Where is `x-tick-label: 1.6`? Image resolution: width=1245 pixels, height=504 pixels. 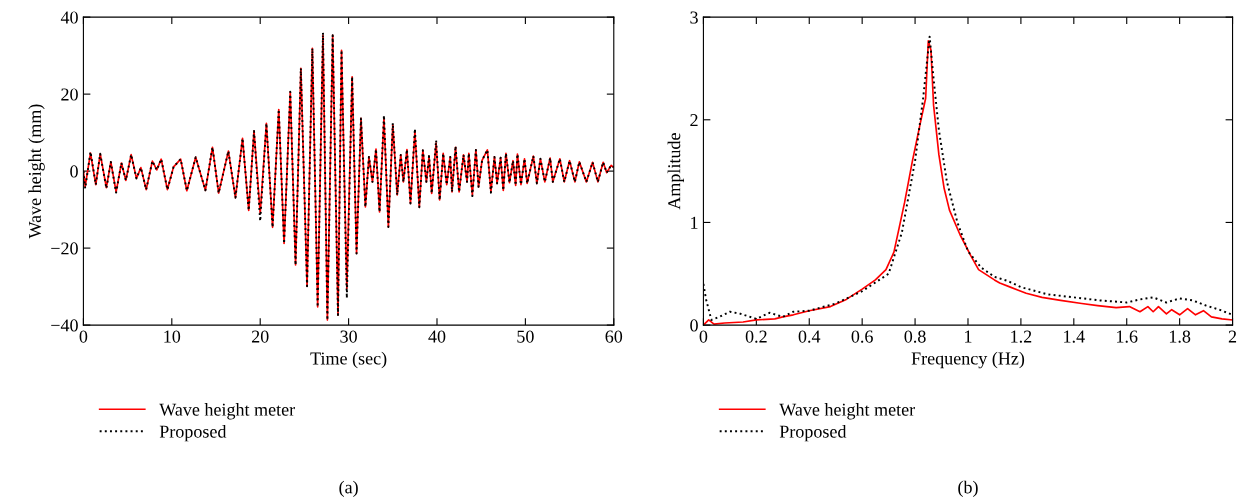 x-tick-label: 1.6 is located at coordinates (1127, 336).